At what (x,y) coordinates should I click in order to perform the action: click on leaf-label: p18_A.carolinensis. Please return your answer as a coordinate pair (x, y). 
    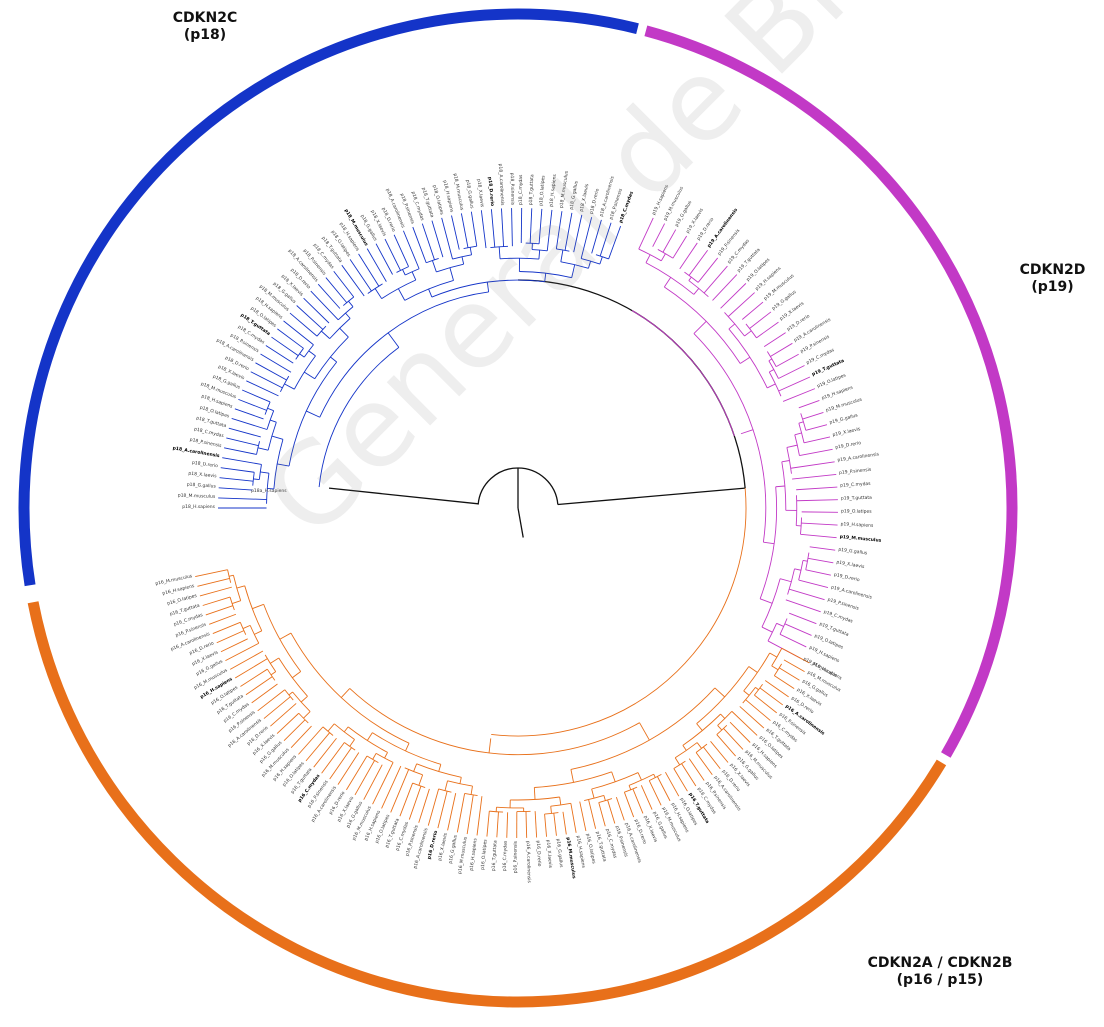
    Looking at the image, I should click on (501, 184).